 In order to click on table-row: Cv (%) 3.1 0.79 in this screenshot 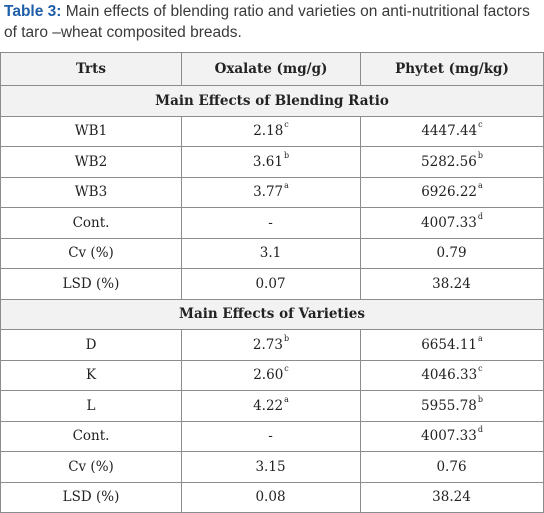, I will do `click(272, 253)`.